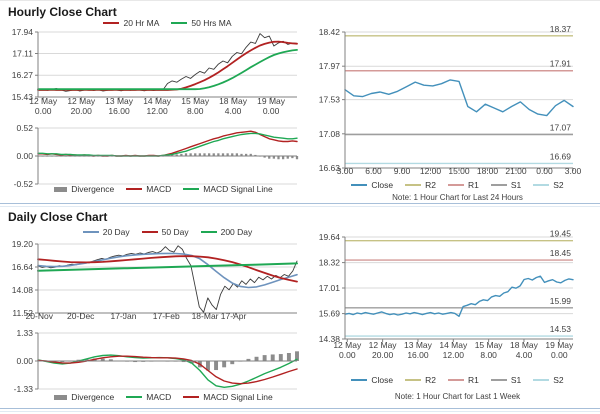 The width and height of the screenshot is (600, 414). What do you see at coordinates (195, 101) in the screenshot?
I see `x-tick-label: 15 May` at bounding box center [195, 101].